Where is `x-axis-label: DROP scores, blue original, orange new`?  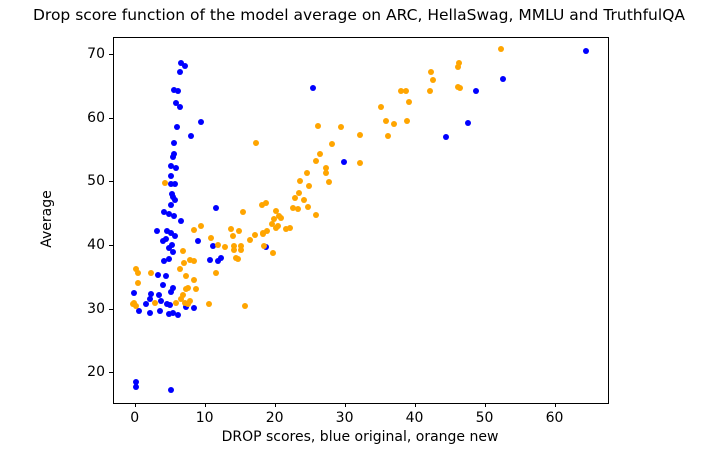
x-axis-label: DROP scores, blue original, orange new is located at coordinates (360, 437).